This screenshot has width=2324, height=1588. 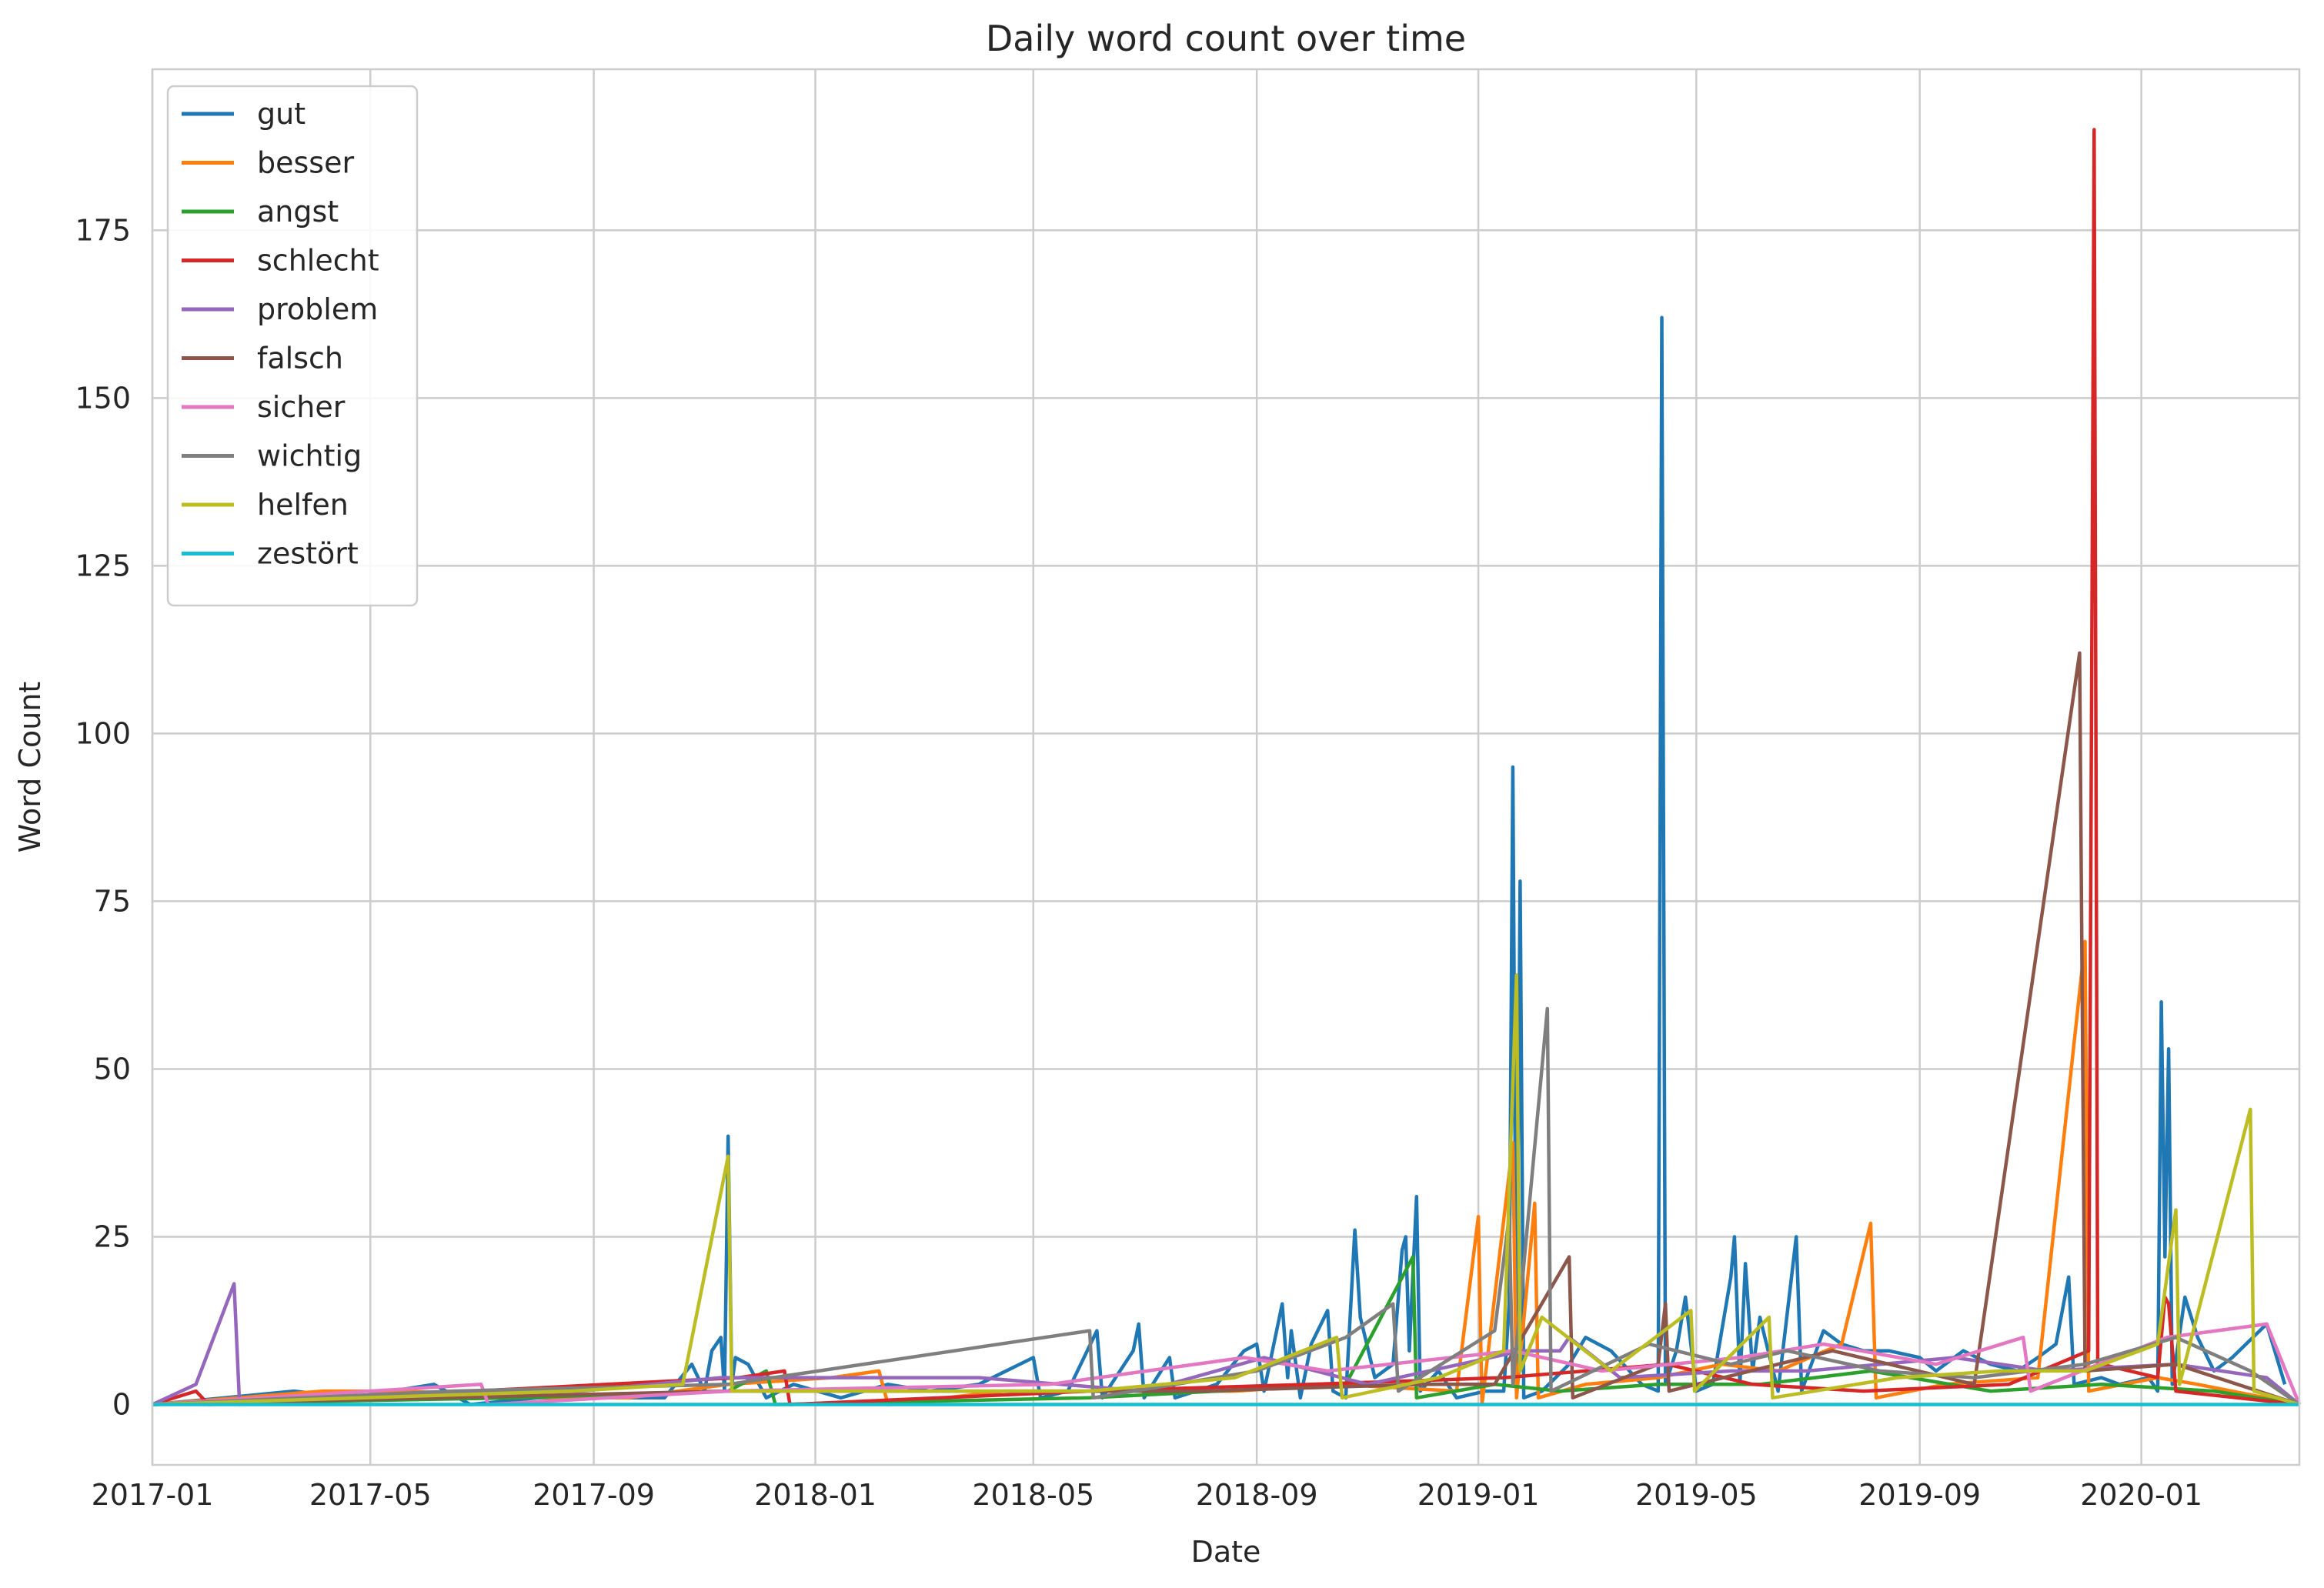 I want to click on x-tick-label: 2018-05, so click(x=1033, y=1495).